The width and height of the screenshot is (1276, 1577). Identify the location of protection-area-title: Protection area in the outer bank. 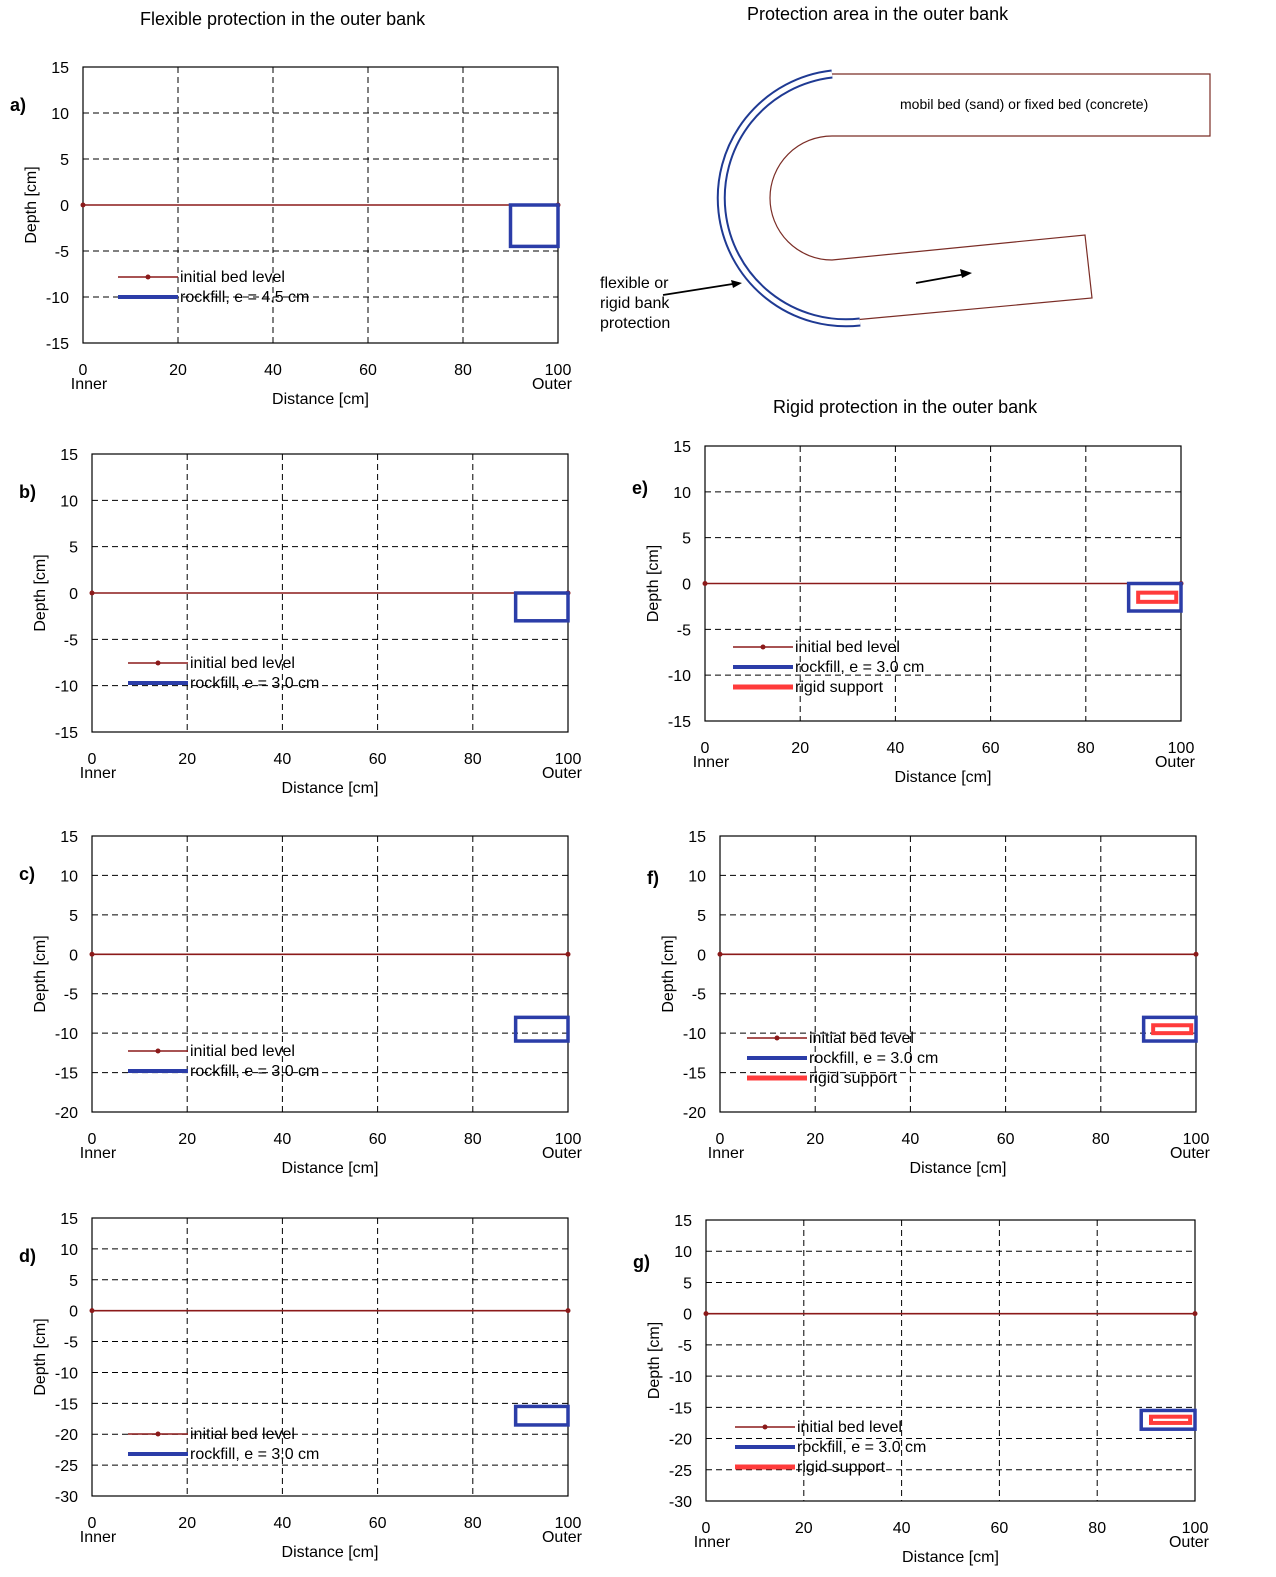
(878, 14).